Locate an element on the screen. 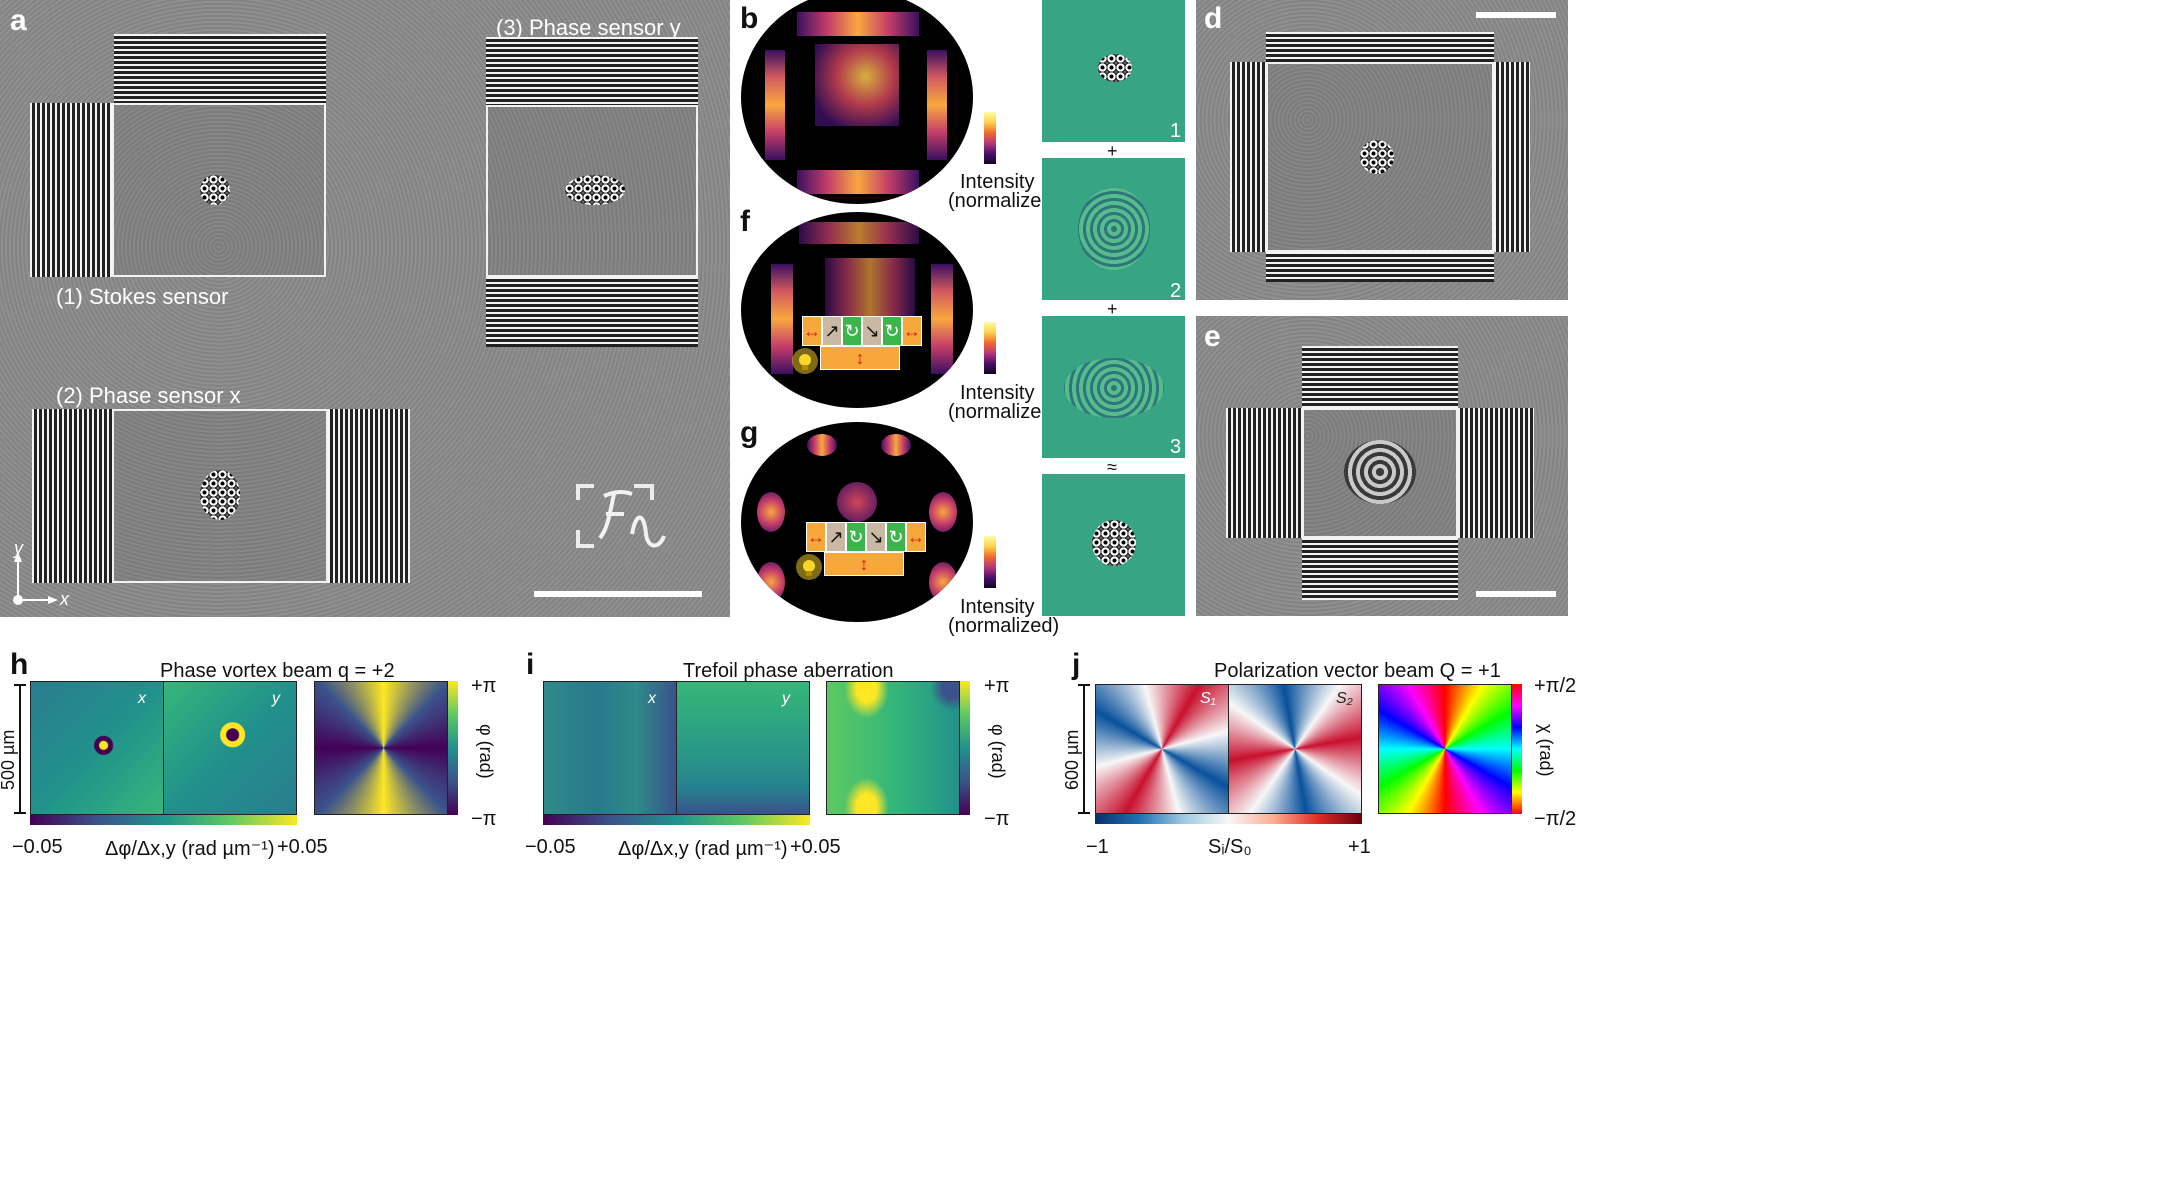 Image resolution: width=2167 pixels, height=1185 pixels. panel-e-top-grating is located at coordinates (1380, 377).